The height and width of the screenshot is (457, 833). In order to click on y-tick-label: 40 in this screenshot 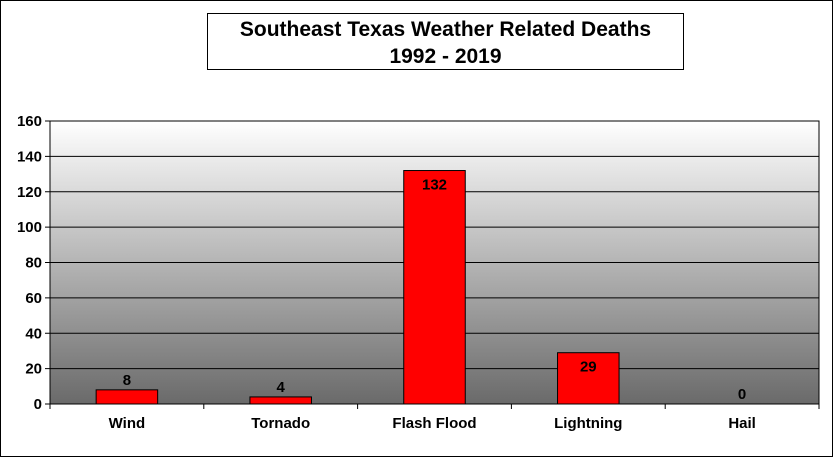, I will do `click(33, 333)`.